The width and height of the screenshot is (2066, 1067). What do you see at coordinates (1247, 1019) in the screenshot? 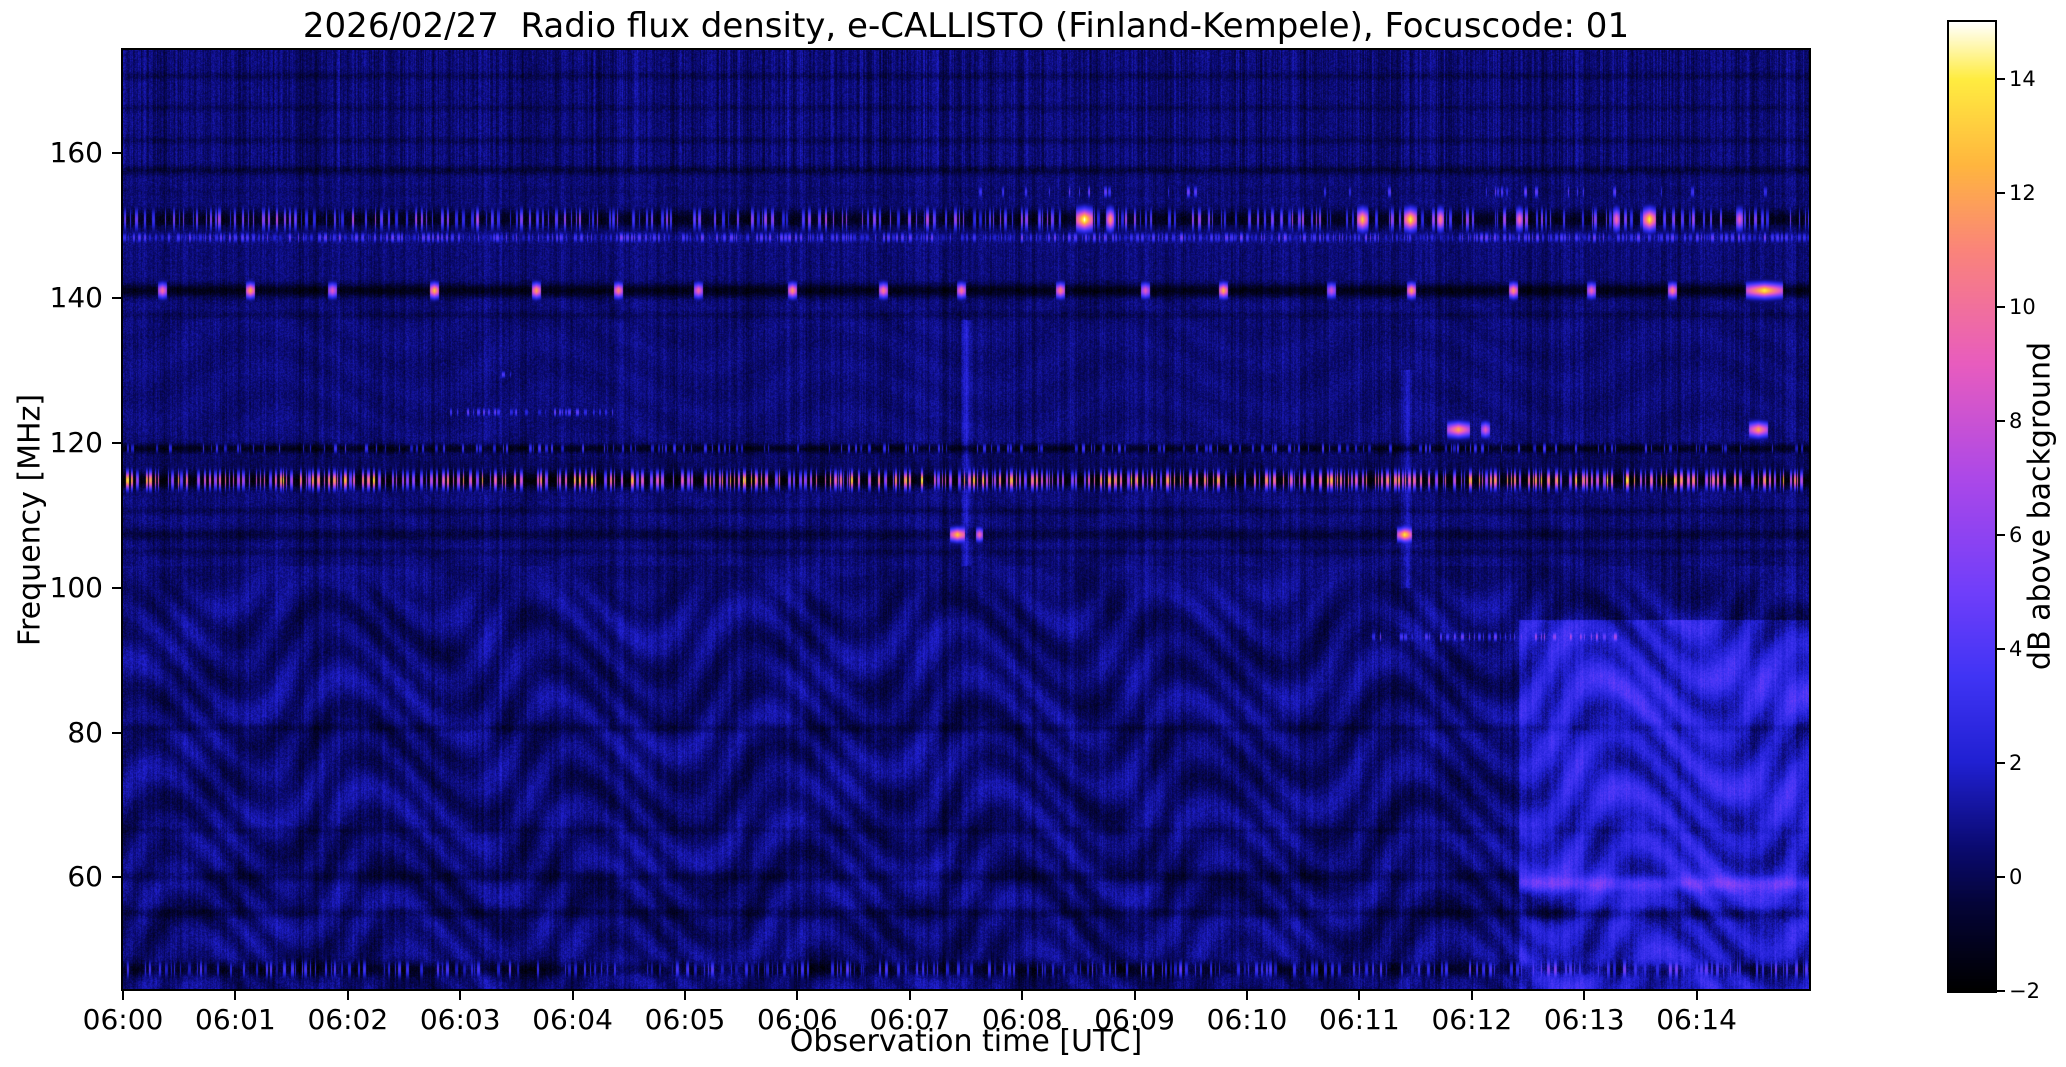
I see `x-tick-label: 06:10` at bounding box center [1247, 1019].